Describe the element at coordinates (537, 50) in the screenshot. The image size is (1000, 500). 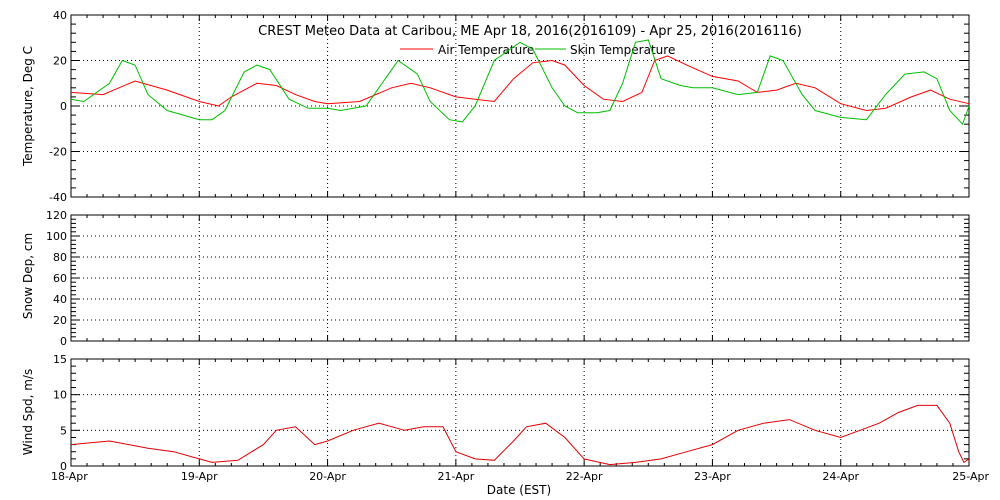
I see `legend: Air Temperature Skin Temperature` at that location.